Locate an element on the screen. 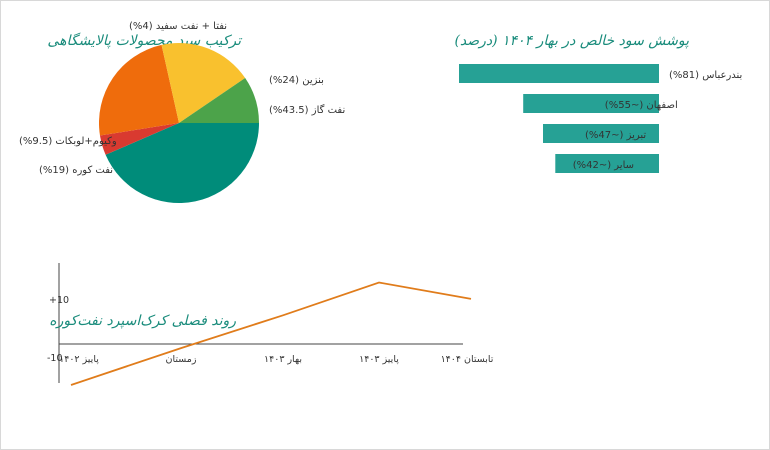 The image size is (770, 450). pie-slice-vacuum-lubecut is located at coordinates (219, 100).